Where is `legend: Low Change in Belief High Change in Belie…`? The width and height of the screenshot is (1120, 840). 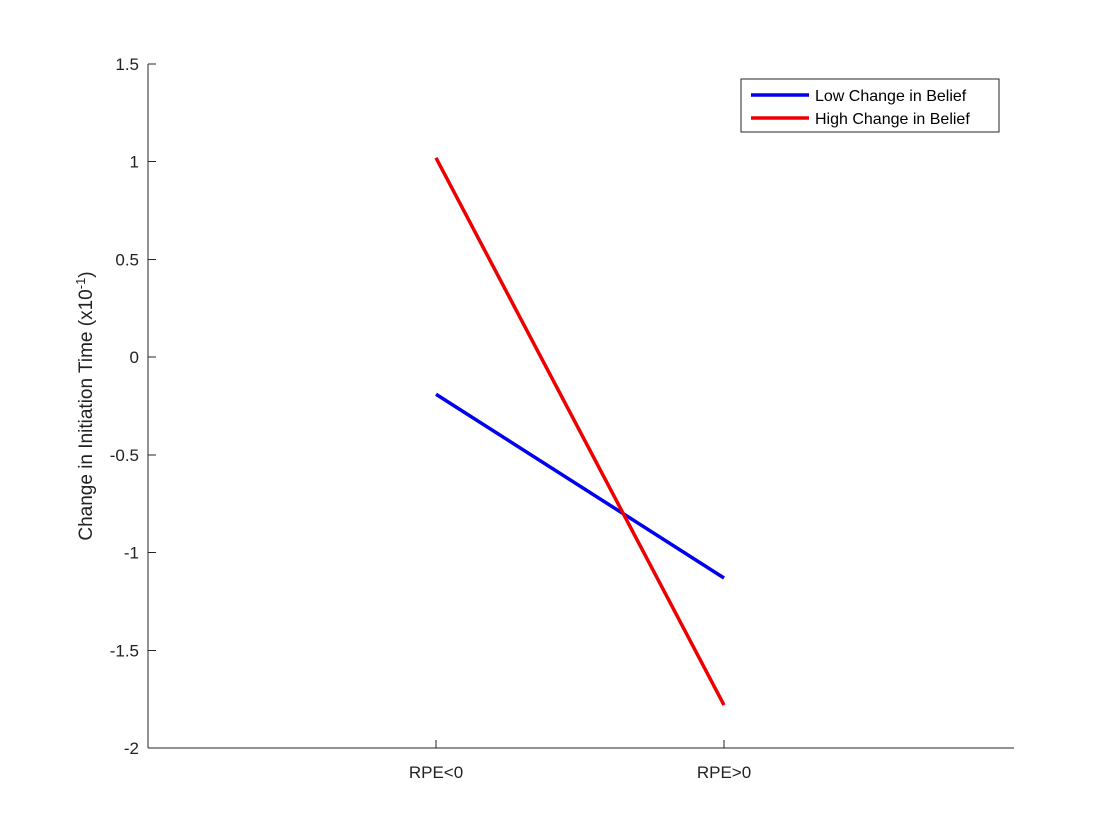
legend: Low Change in Belief High Change in Belie… is located at coordinates (870, 105).